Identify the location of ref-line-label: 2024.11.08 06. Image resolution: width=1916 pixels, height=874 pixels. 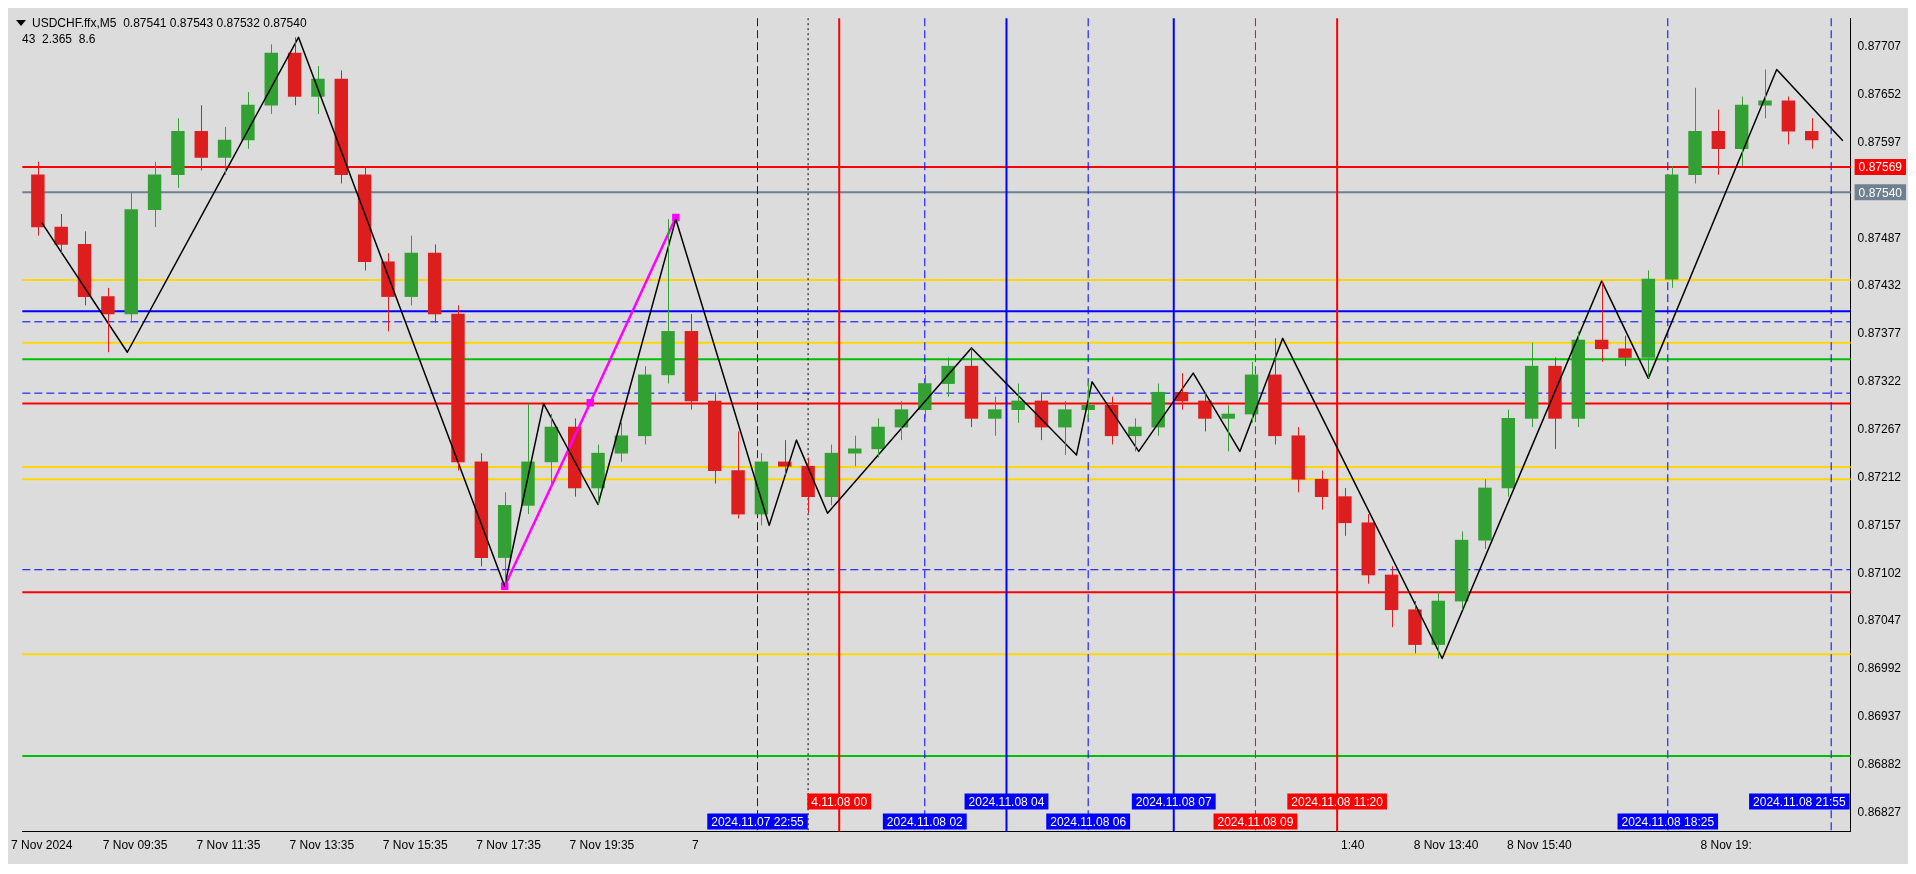
(1088, 821).